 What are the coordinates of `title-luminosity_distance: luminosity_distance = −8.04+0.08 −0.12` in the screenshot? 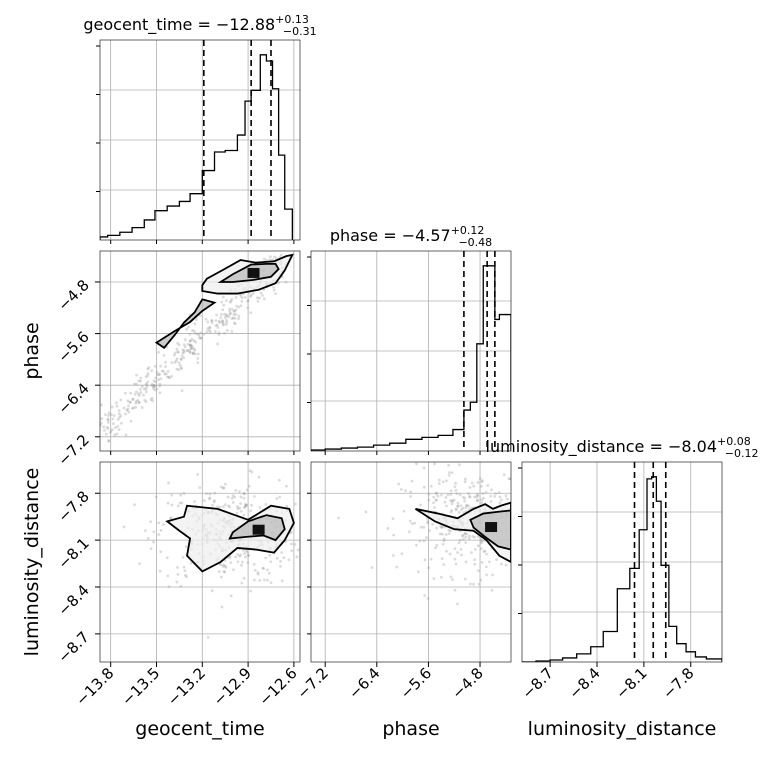 It's located at (622, 447).